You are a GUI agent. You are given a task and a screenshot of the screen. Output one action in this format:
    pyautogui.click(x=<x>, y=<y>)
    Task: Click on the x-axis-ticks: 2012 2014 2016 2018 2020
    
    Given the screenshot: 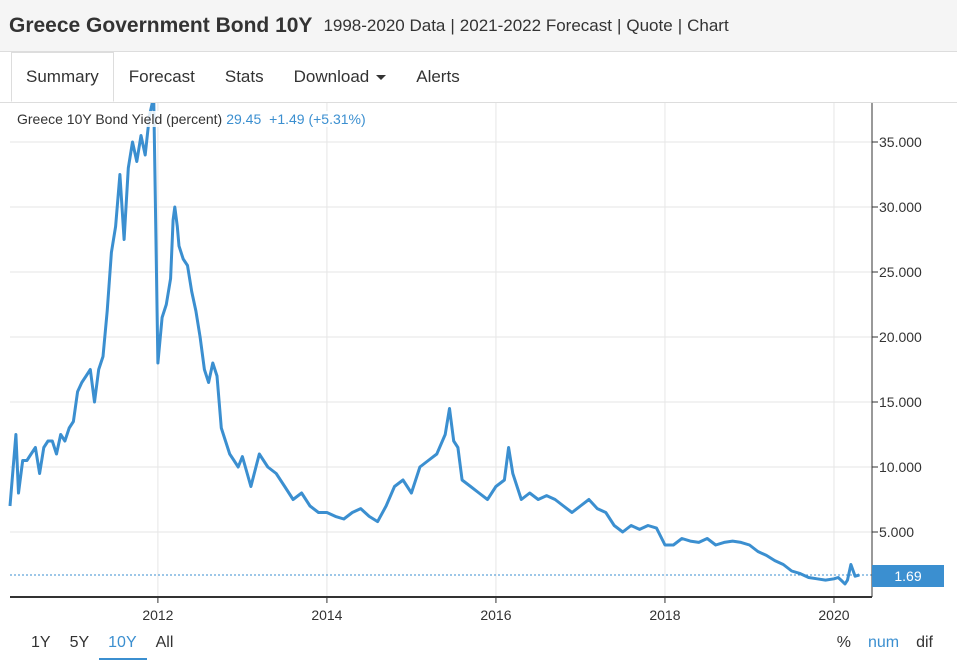 What is the action you would take?
    pyautogui.click(x=496, y=610)
    